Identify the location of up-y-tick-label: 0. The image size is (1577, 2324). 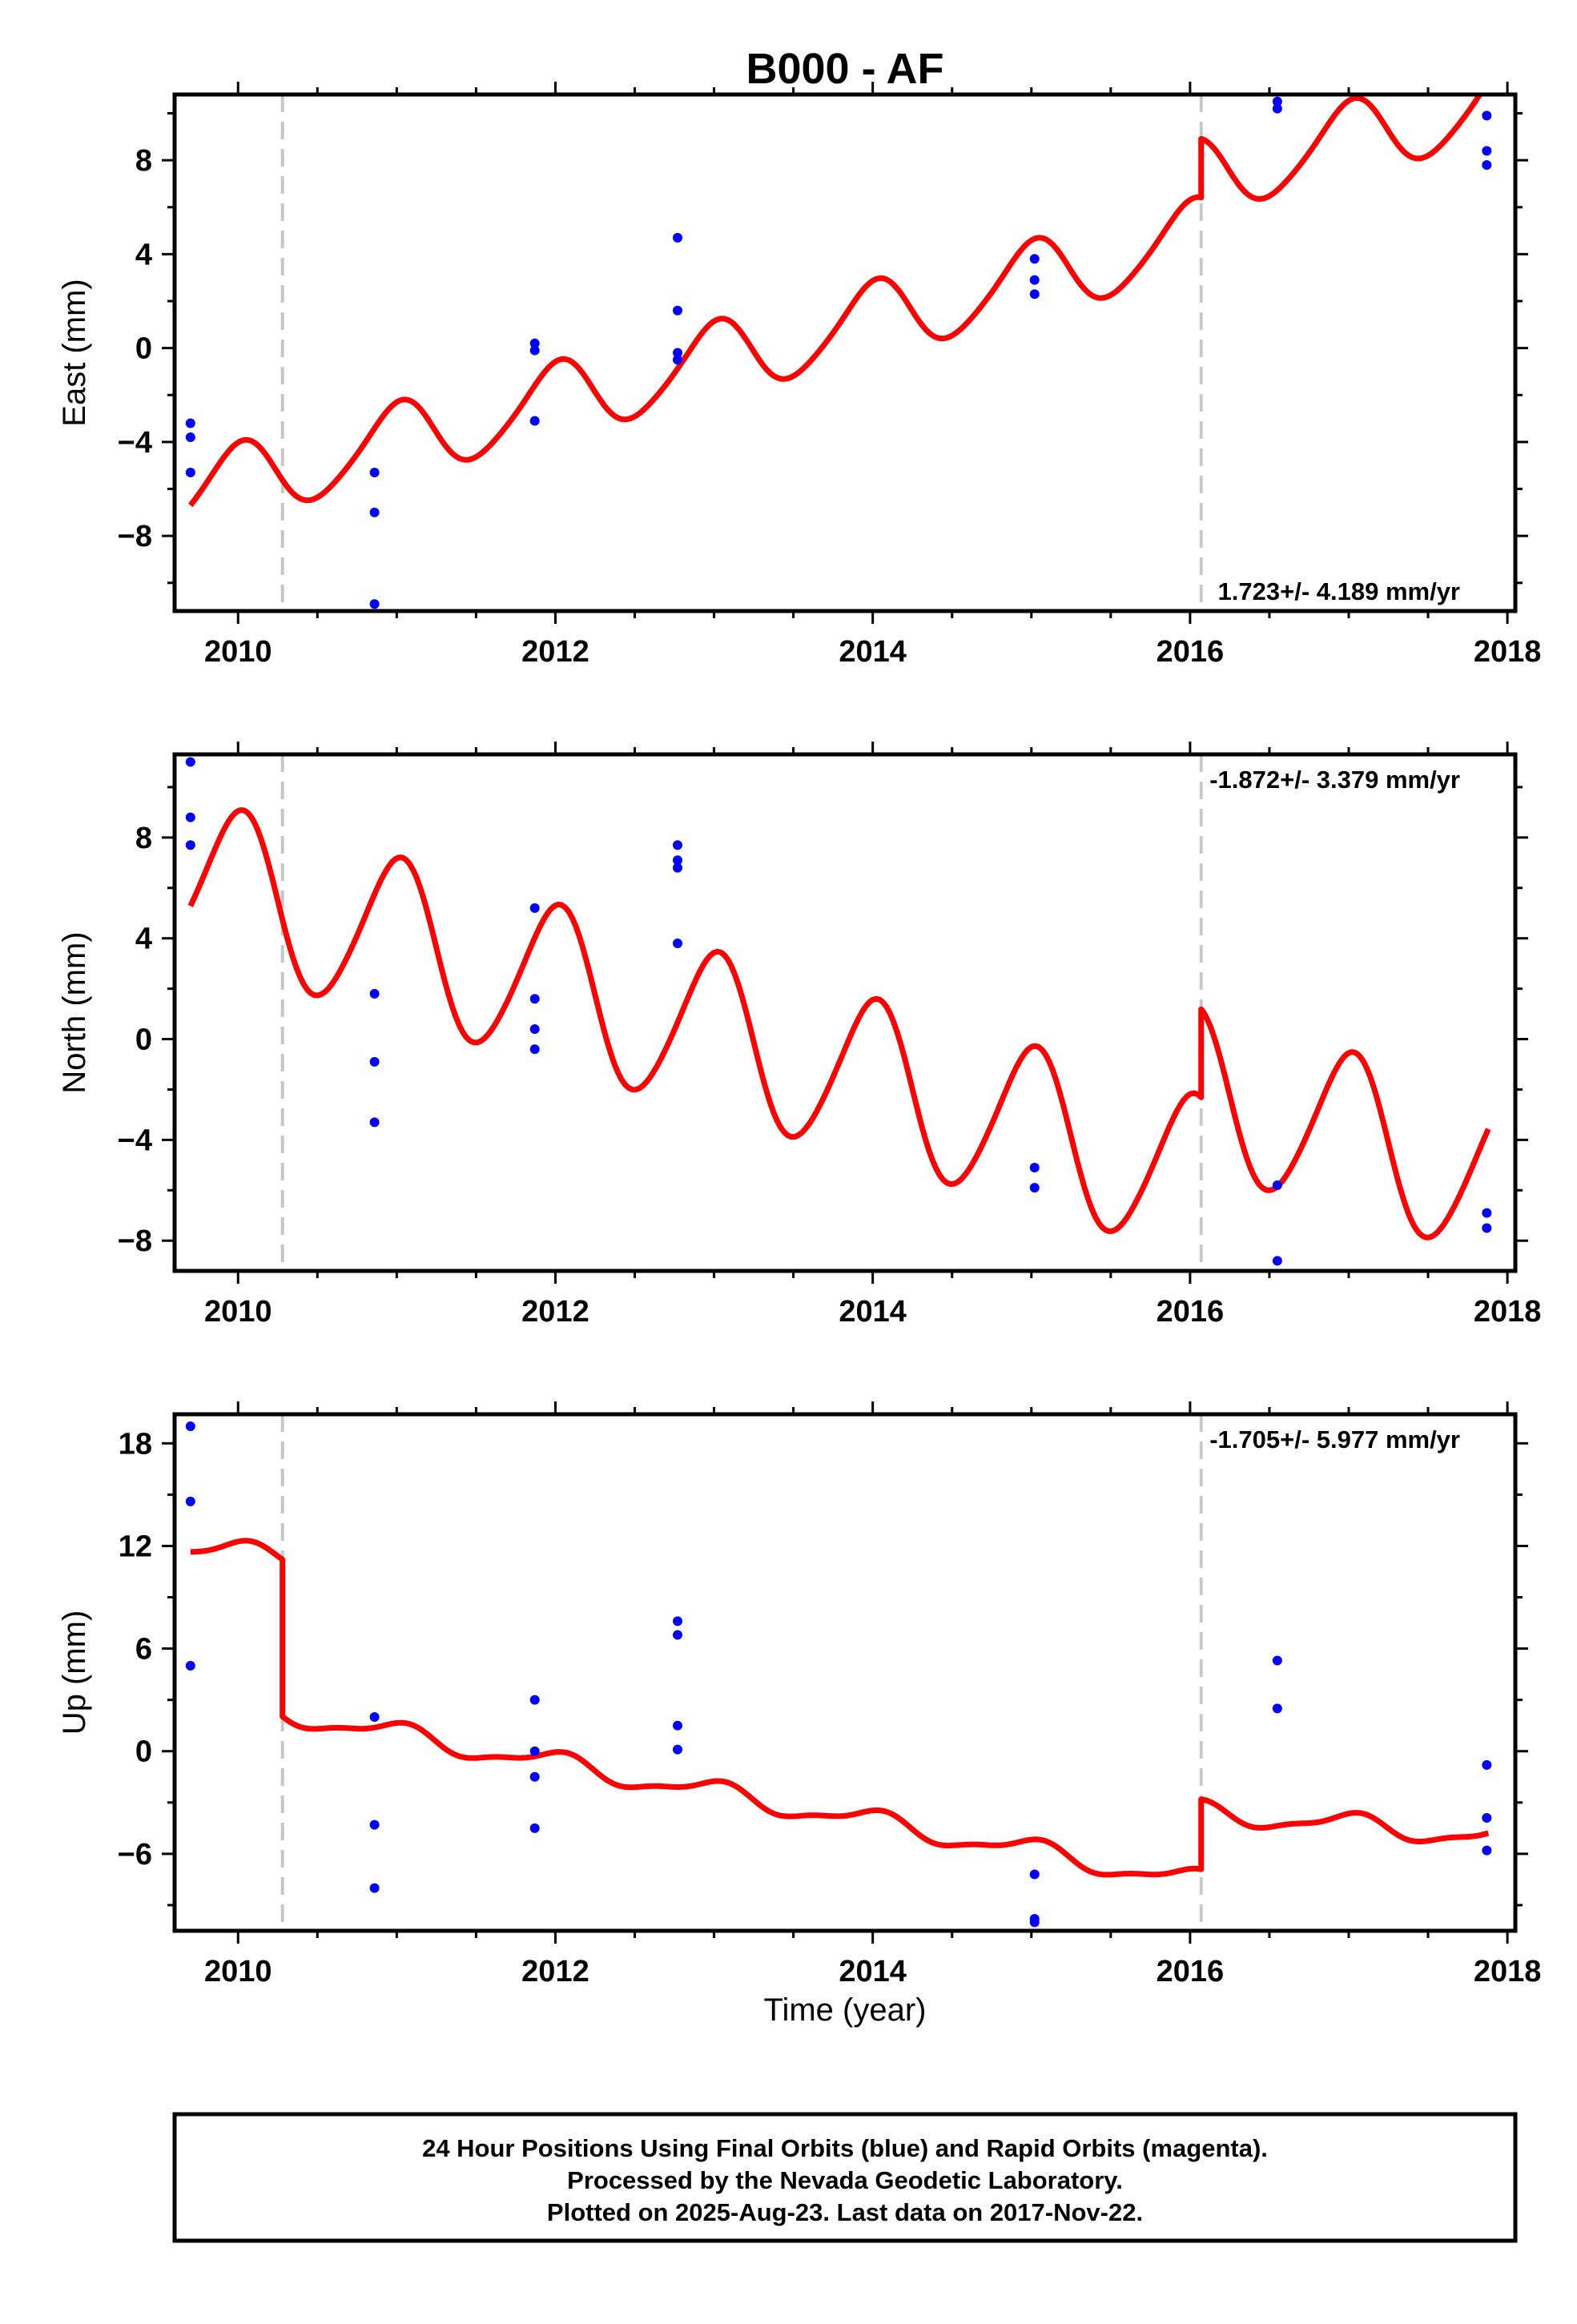
(143, 1752).